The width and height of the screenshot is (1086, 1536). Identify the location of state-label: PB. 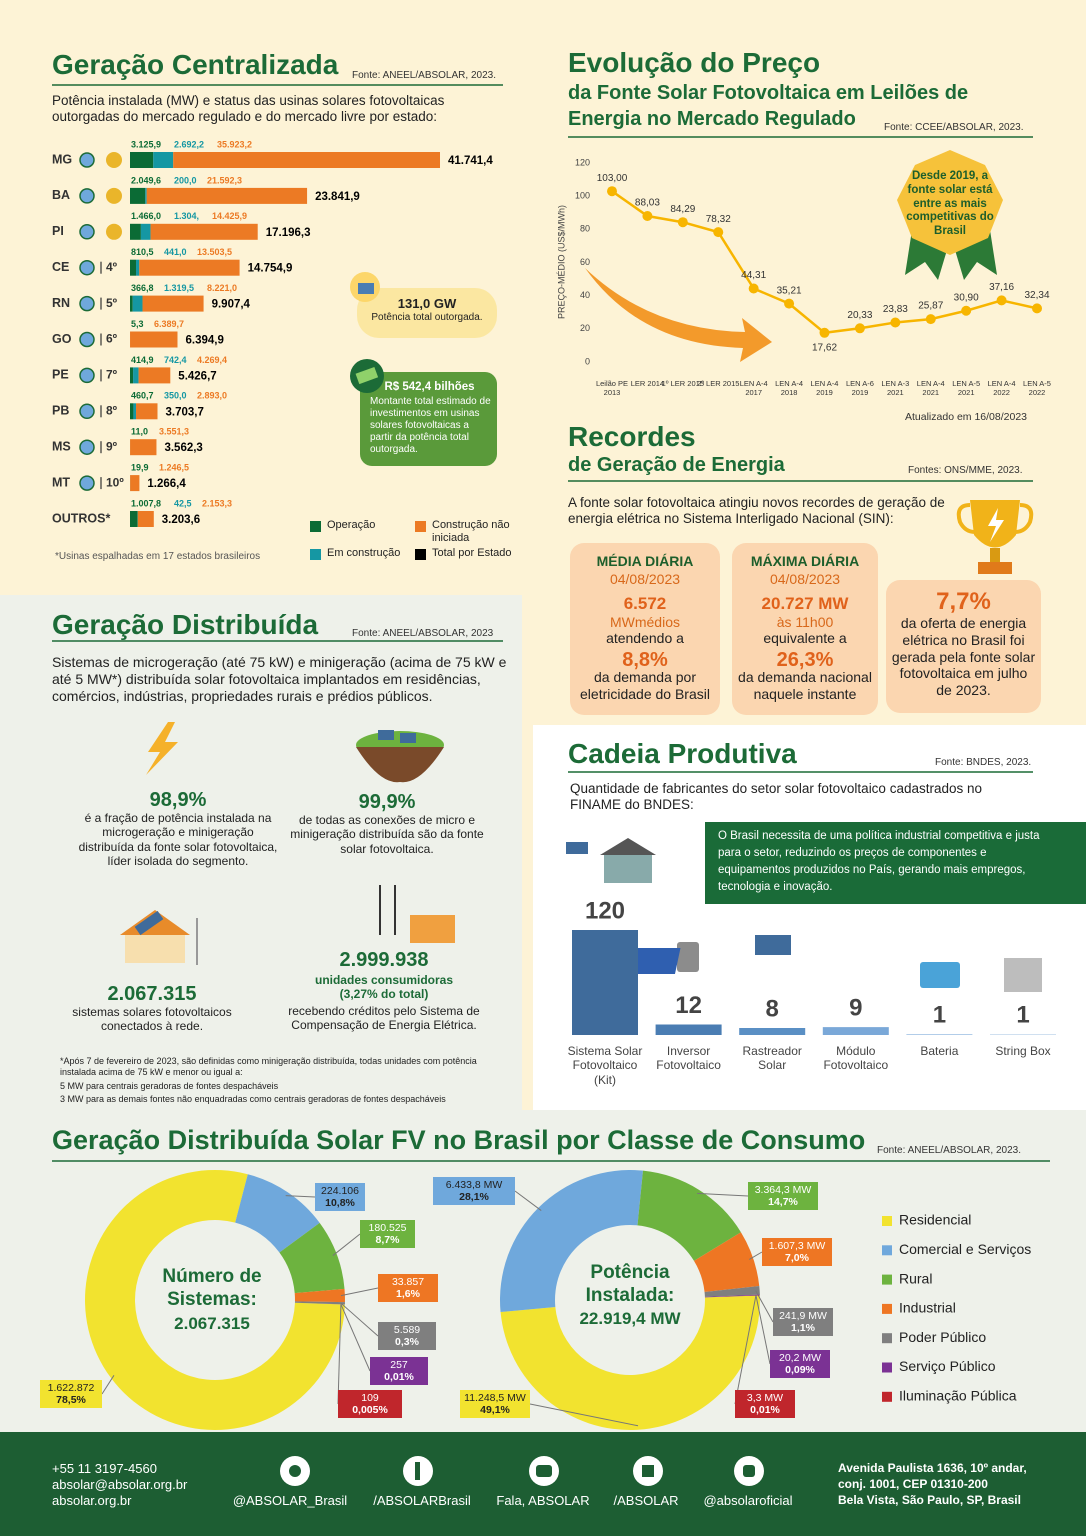
(60, 411).